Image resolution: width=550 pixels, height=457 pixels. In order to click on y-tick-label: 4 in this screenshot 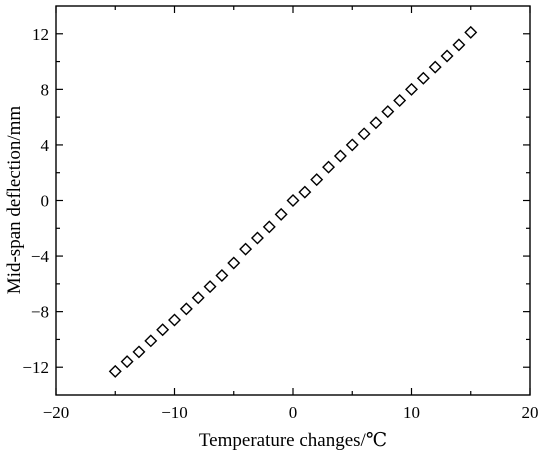, I will do `click(45, 145)`.